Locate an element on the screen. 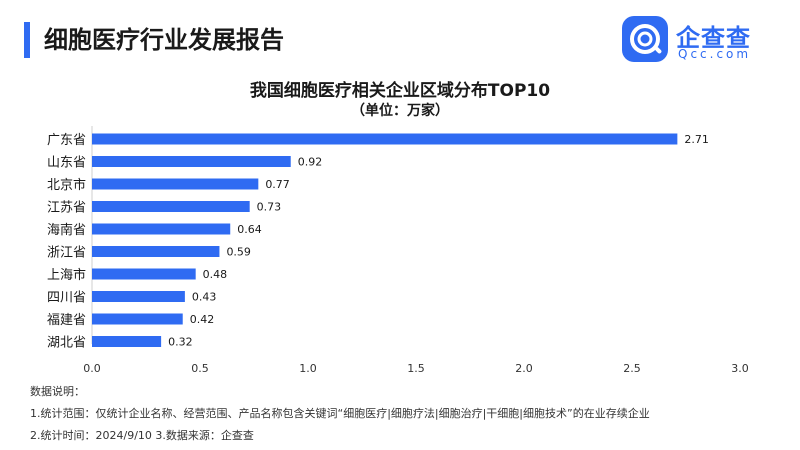 Image resolution: width=800 pixels, height=450 pixels. data-label: 2.71 is located at coordinates (696, 139).